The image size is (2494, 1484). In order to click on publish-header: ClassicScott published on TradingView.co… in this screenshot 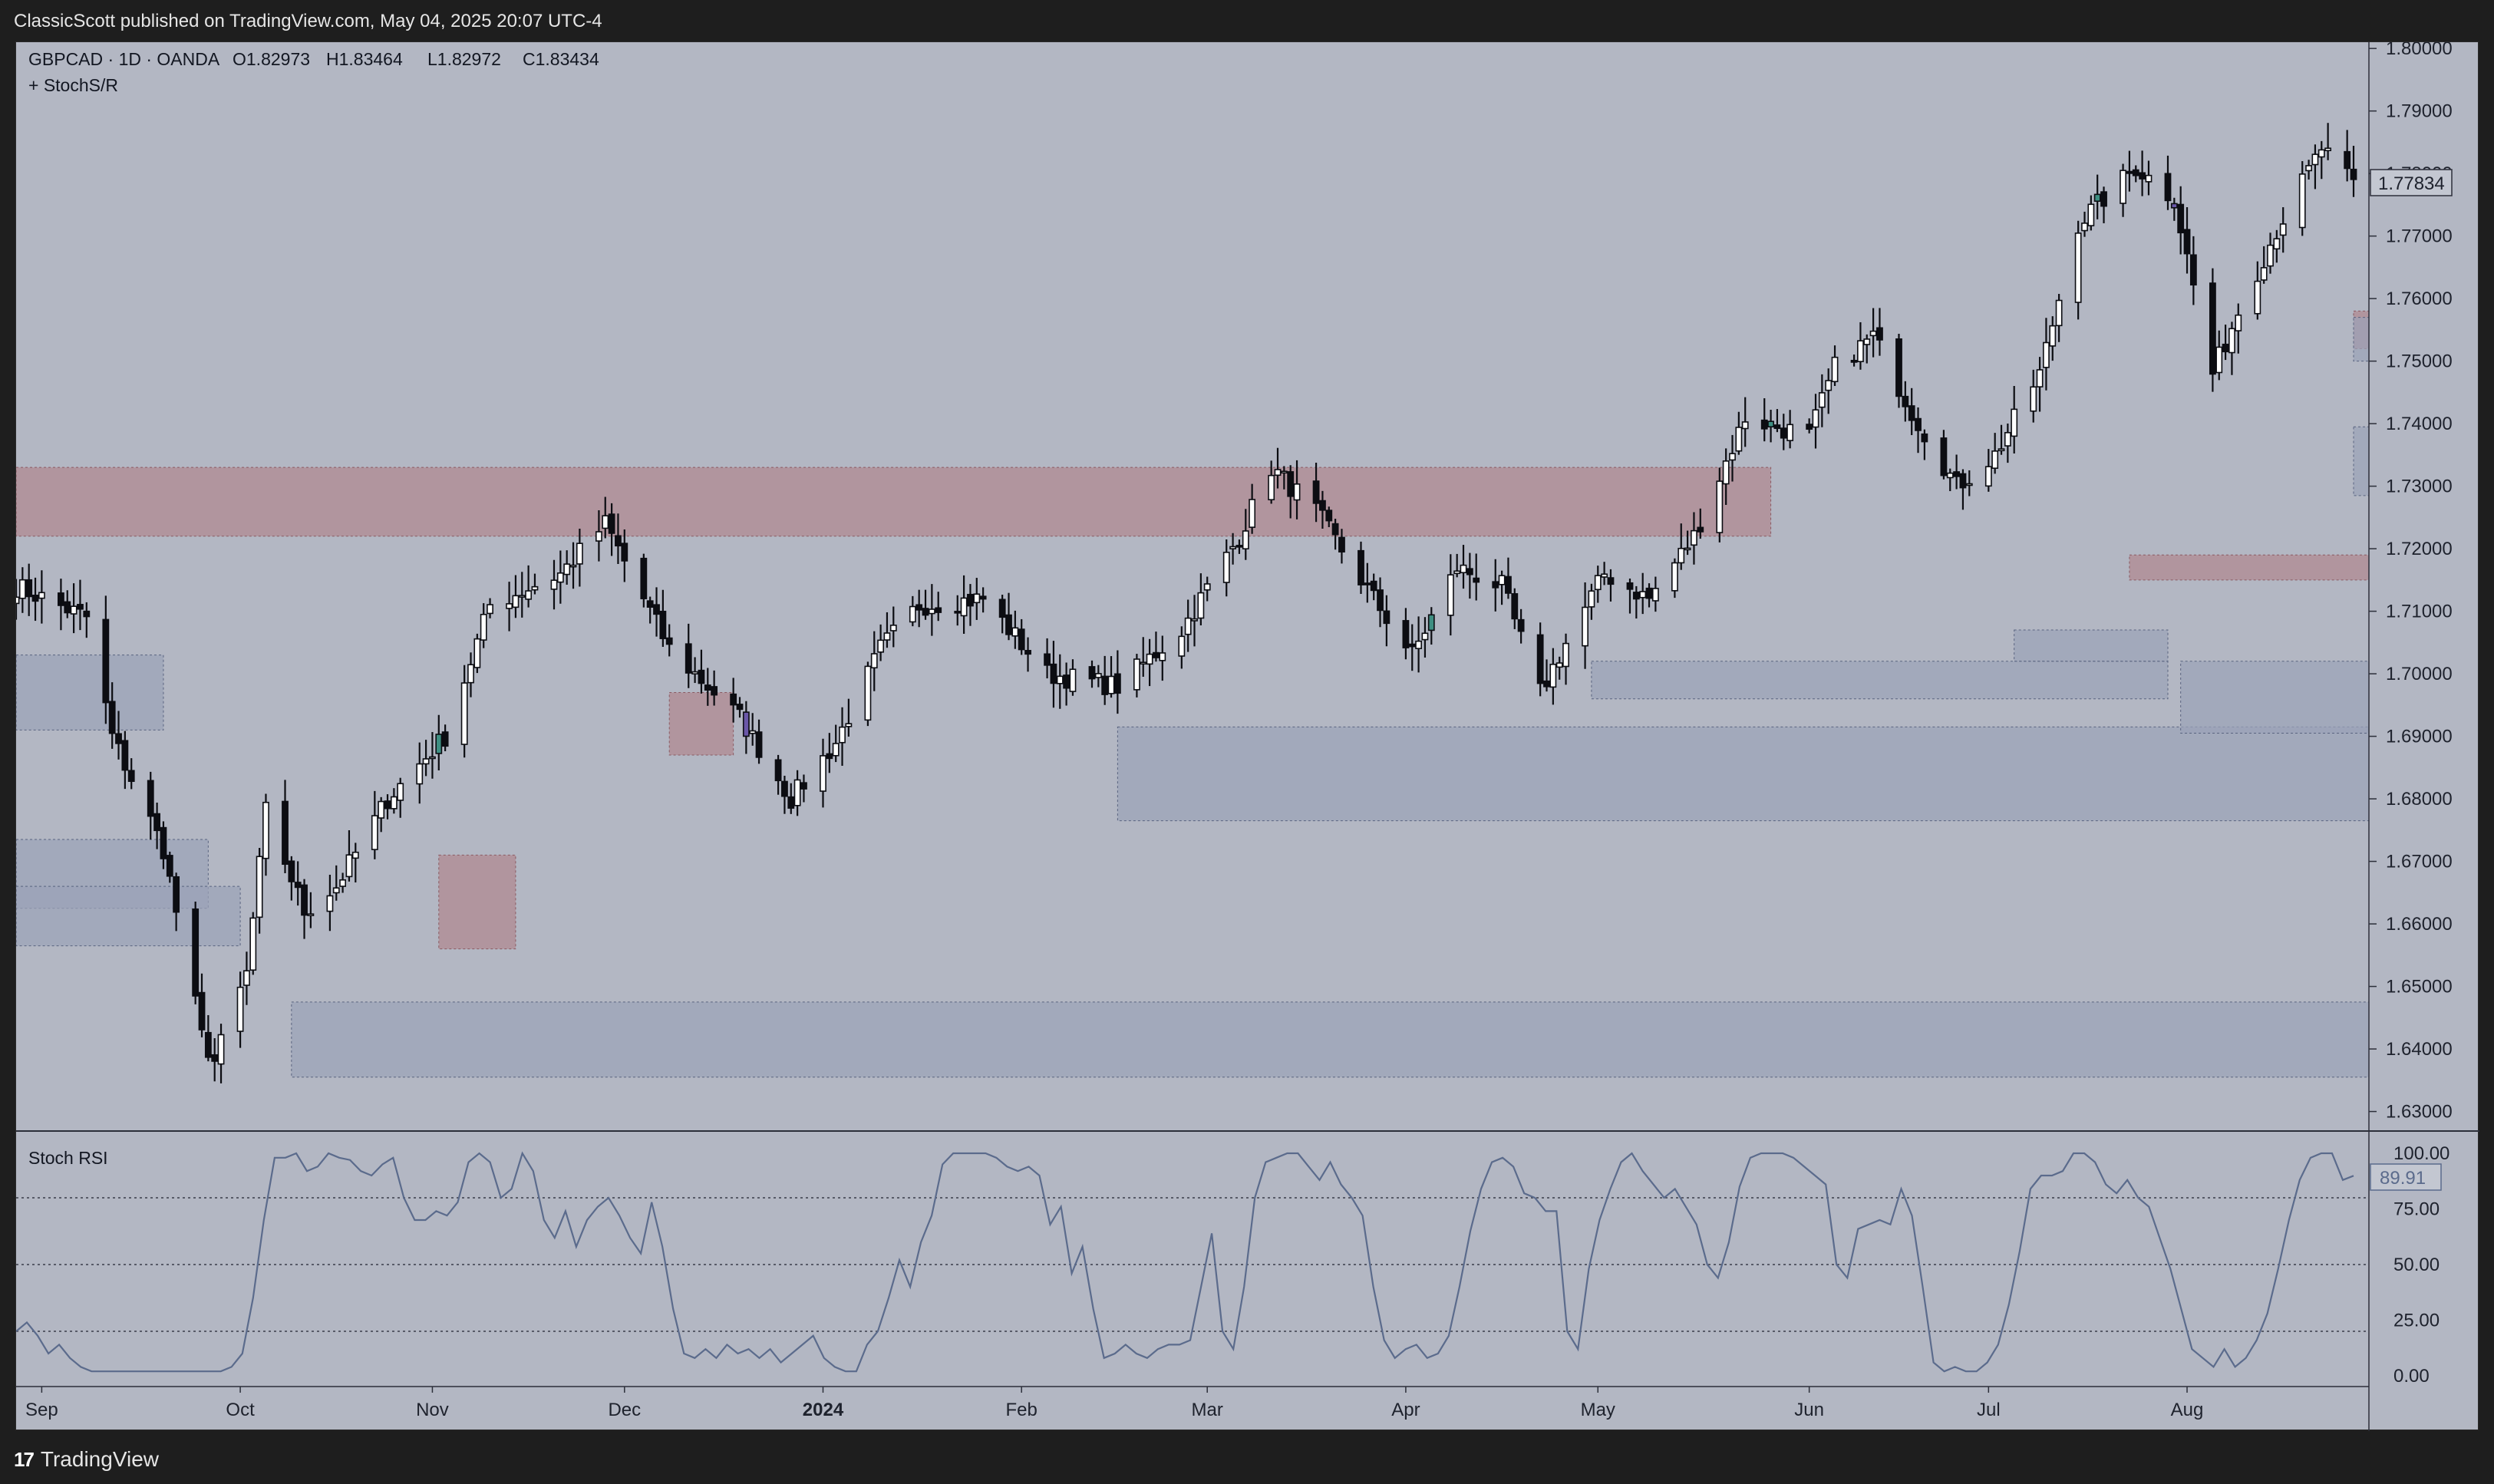, I will do `click(1247, 20)`.